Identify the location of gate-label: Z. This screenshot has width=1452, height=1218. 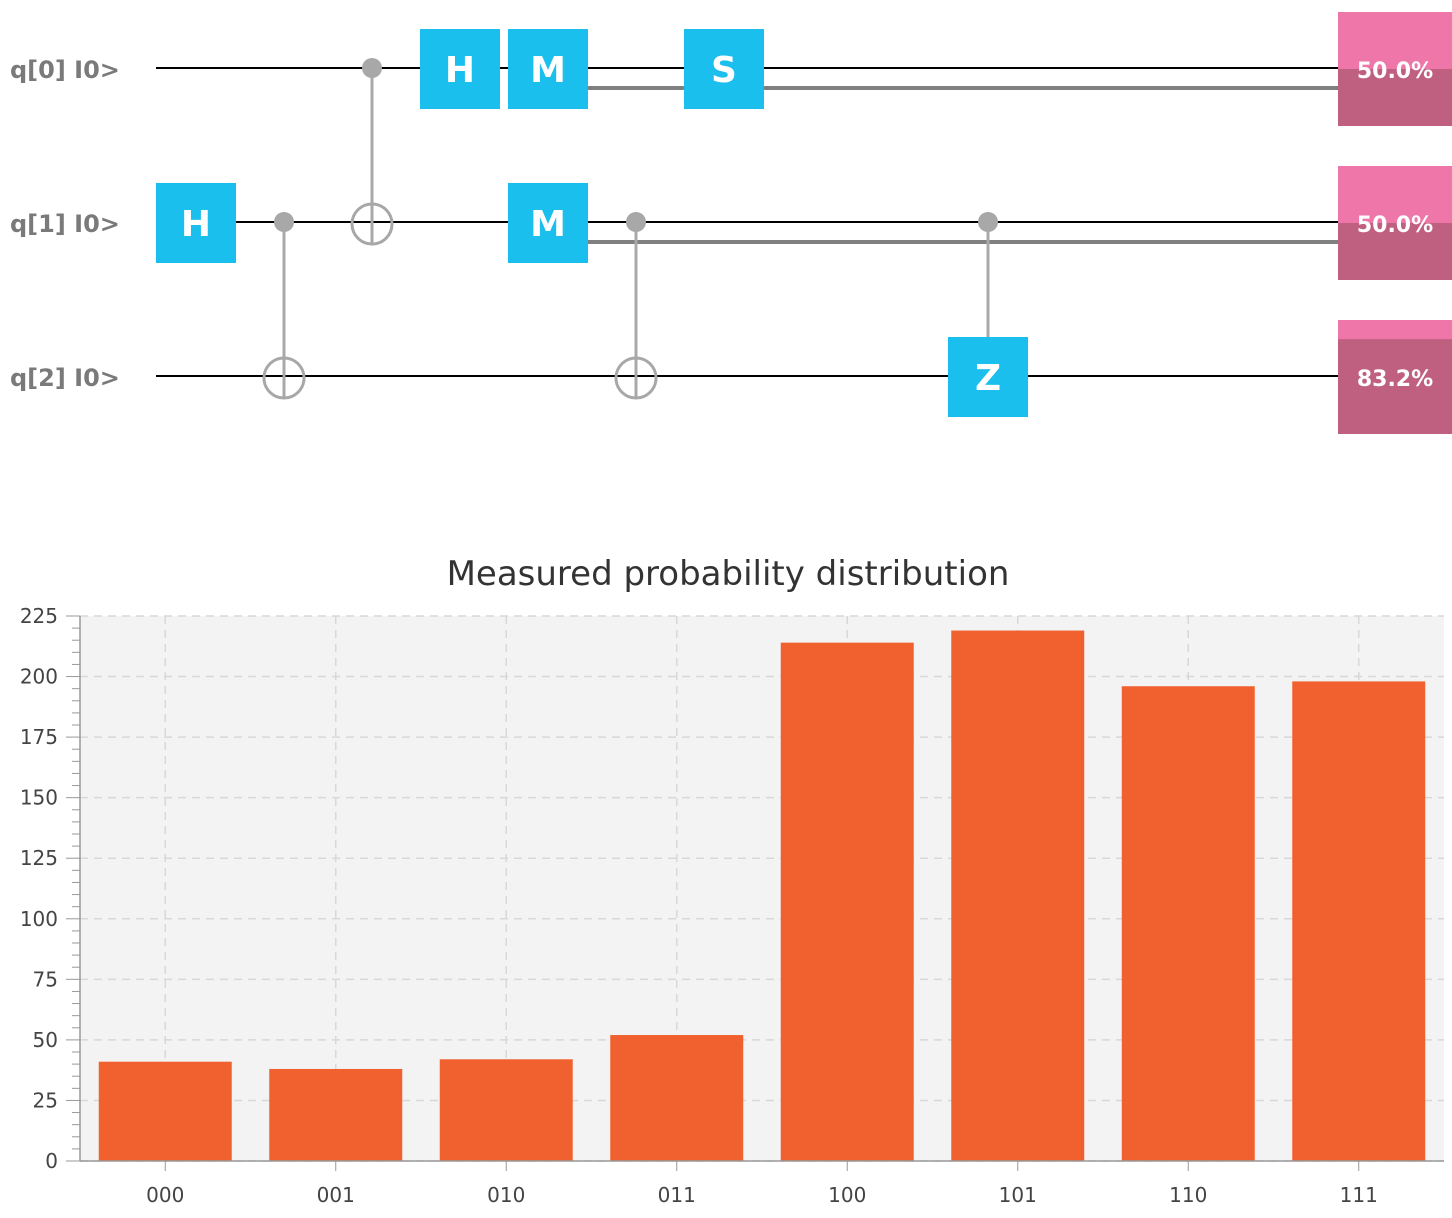
(988, 378).